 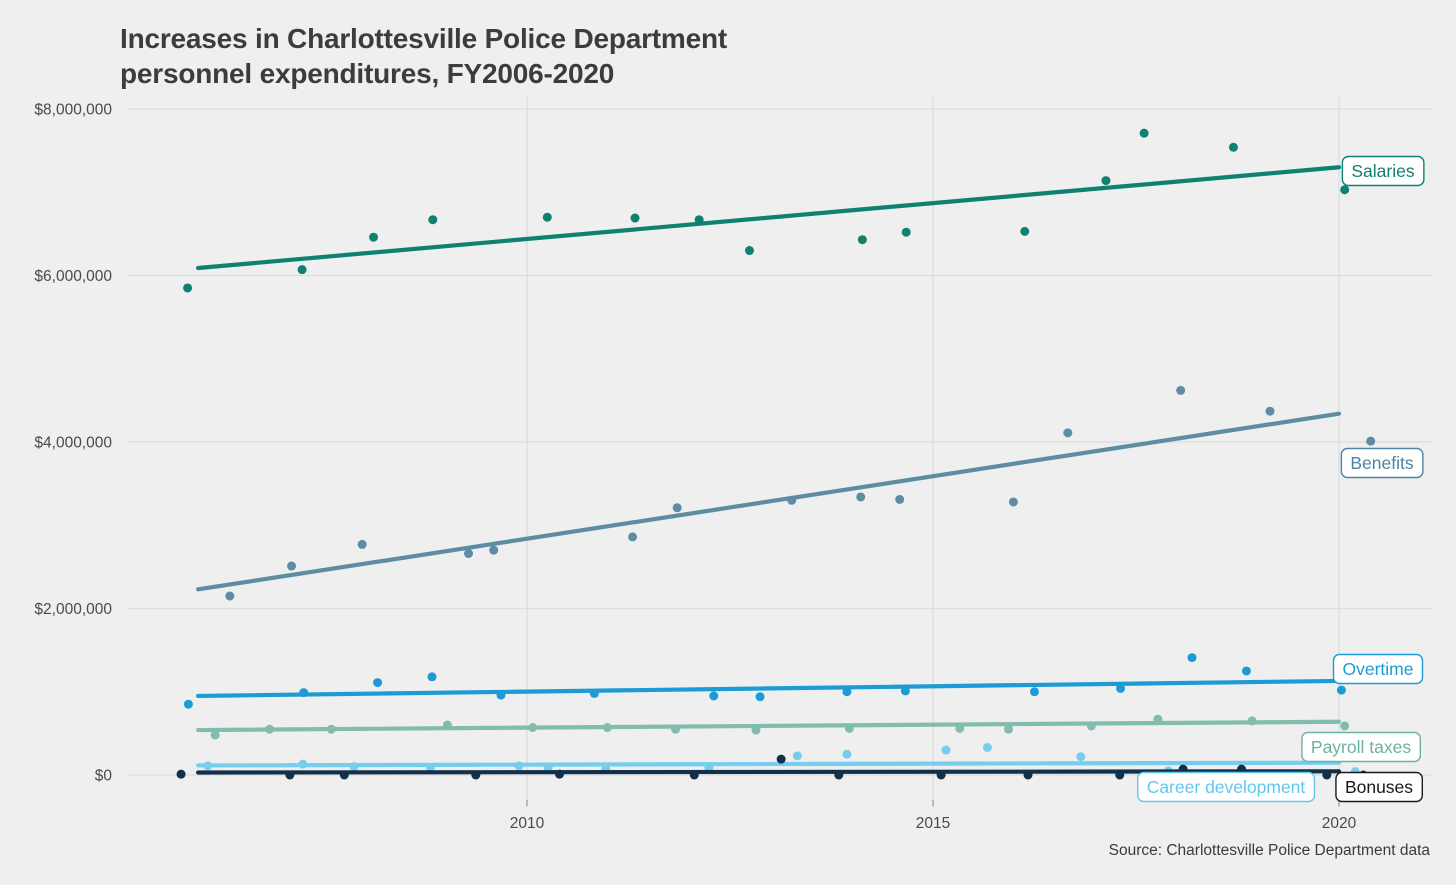 I want to click on y-tick-label: $0, so click(x=104, y=776).